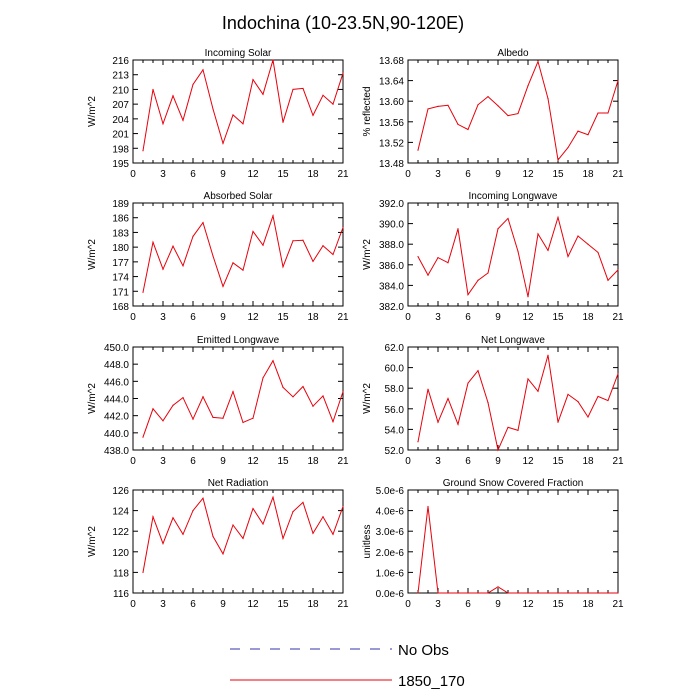 The image size is (700, 700). I want to click on y-tick-label: 388.0, so click(391, 245).